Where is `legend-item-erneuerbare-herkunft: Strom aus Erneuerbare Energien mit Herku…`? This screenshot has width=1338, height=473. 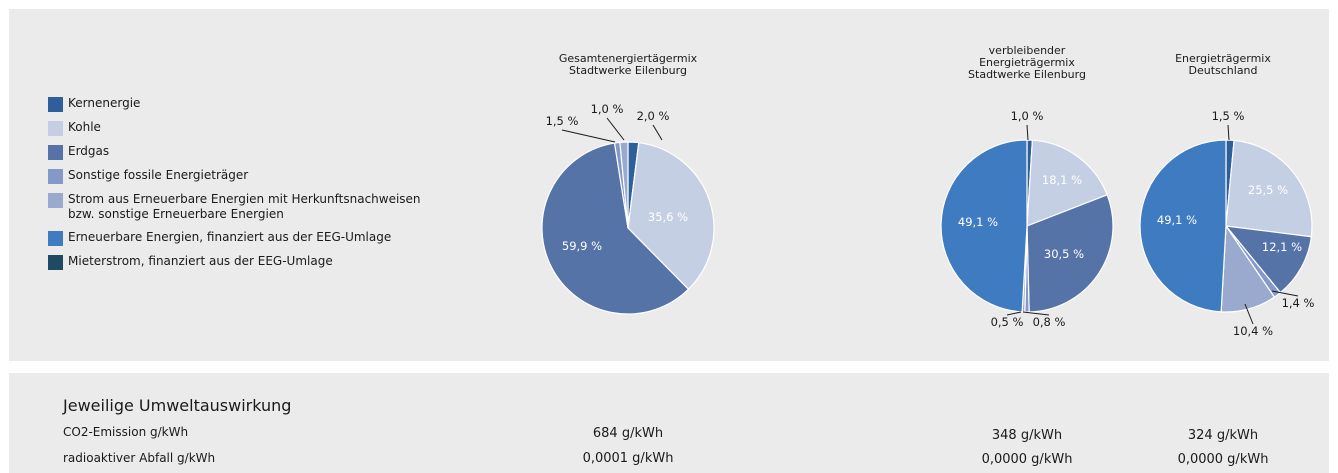
legend-item-erneuerbare-herkunft: Strom aus Erneuerbare Energien mit Herku… is located at coordinates (234, 207).